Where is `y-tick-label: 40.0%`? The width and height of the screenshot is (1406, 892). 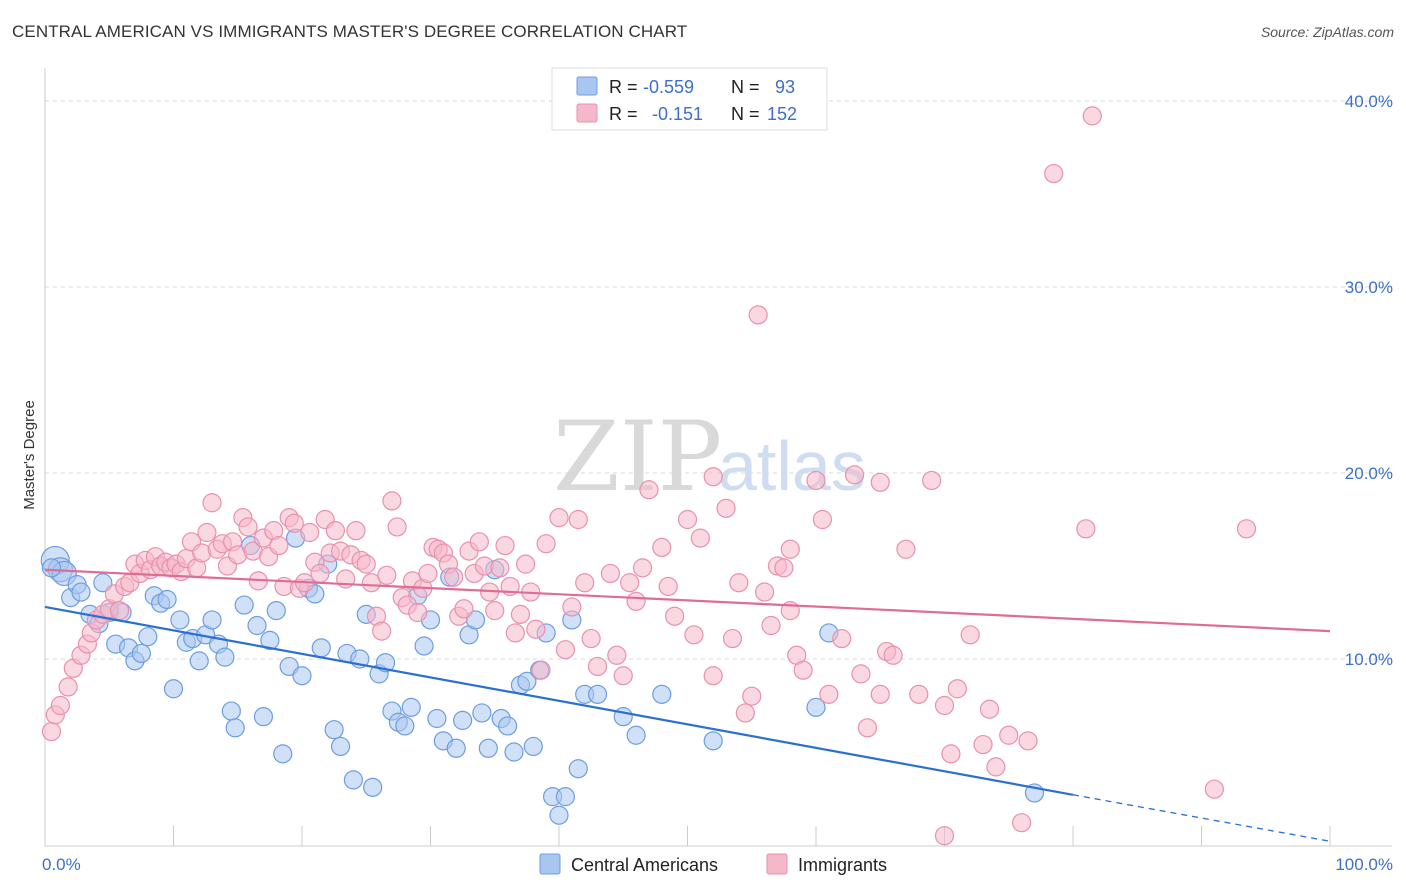 y-tick-label: 40.0% is located at coordinates (1369, 101).